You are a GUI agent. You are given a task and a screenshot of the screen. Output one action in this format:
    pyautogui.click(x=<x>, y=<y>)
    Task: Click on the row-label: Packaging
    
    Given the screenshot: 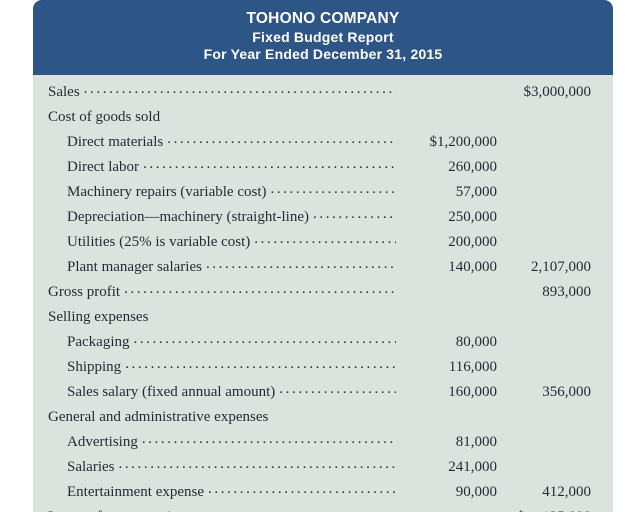 What is the action you would take?
    pyautogui.click(x=98, y=342)
    